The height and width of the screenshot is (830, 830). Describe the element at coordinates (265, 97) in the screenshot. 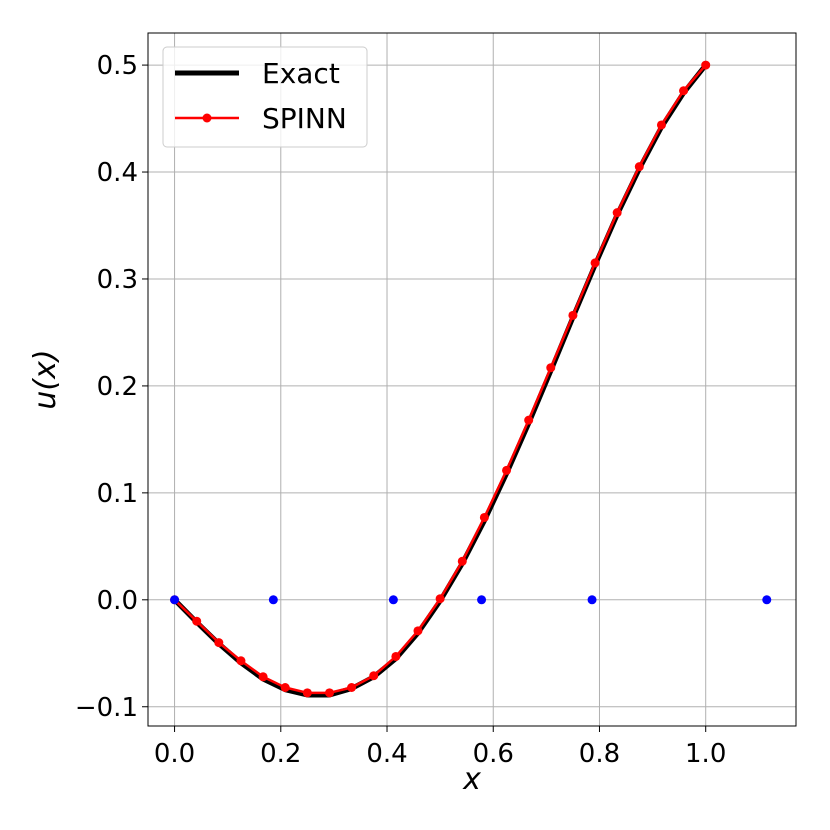

I see `legend: Exact SPINN` at that location.